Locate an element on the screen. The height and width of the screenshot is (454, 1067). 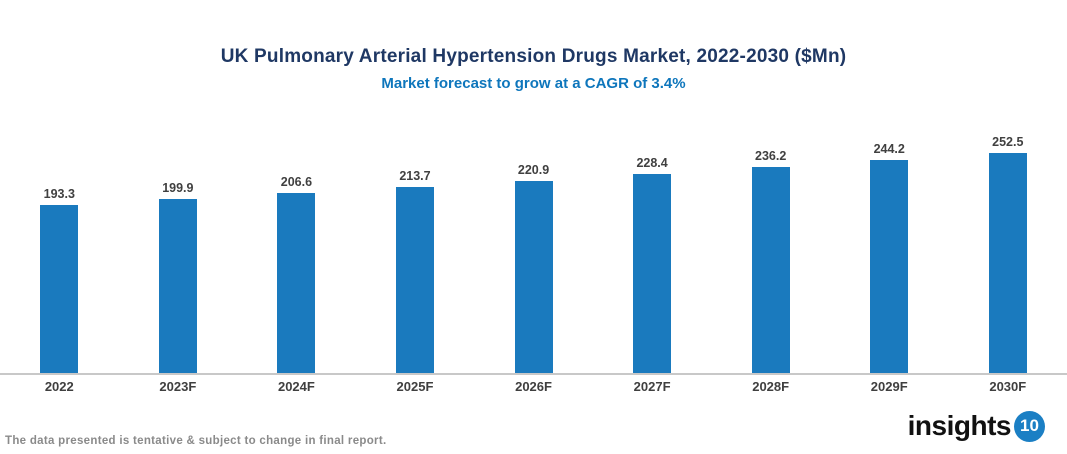
x-tick-label: 2025F is located at coordinates (415, 386).